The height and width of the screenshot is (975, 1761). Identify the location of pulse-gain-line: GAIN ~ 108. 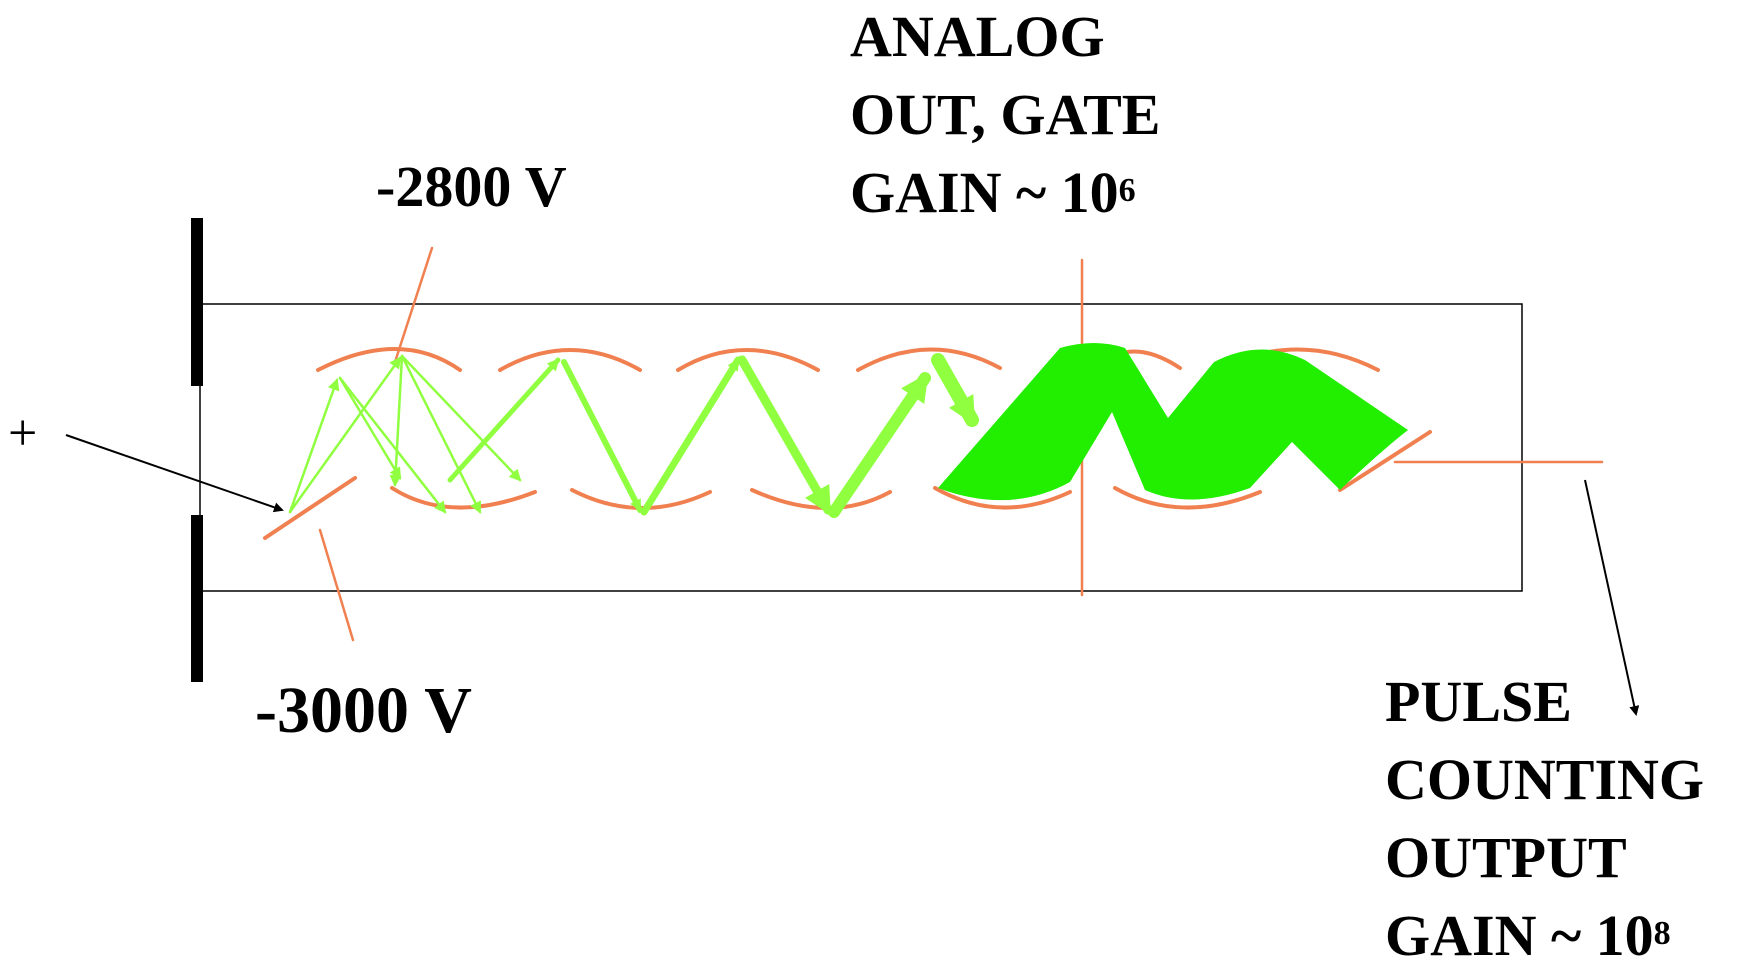
(1544, 936).